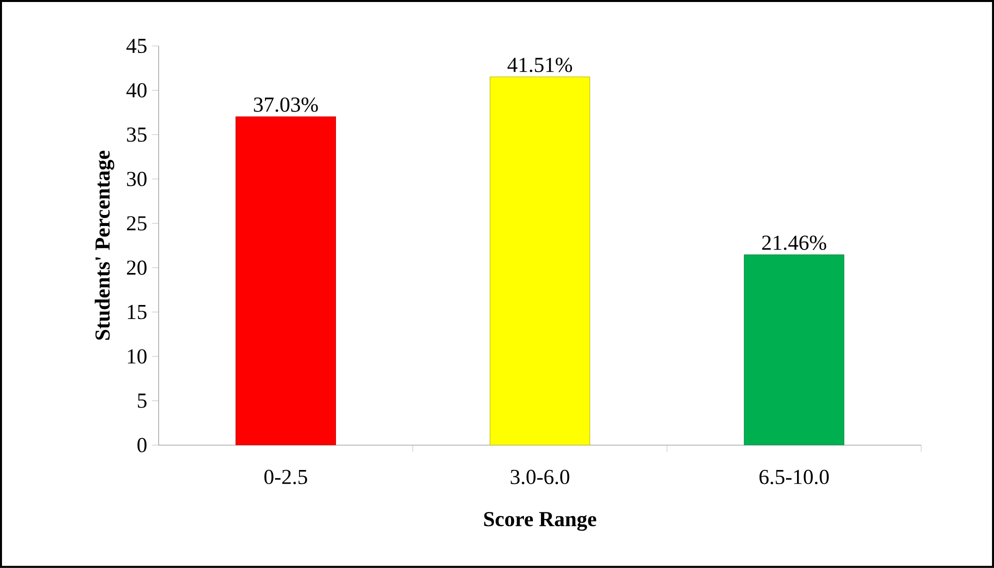  I want to click on data-label: 21.46%, so click(794, 243).